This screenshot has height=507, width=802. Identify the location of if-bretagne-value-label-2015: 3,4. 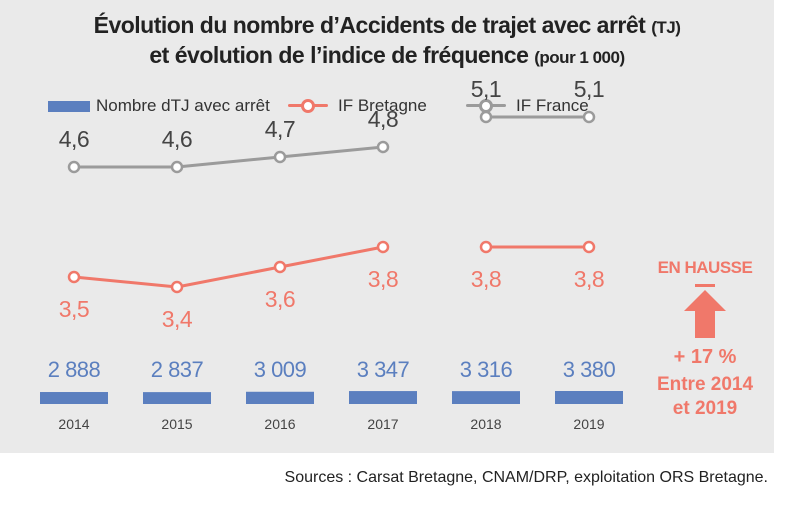
(177, 319).